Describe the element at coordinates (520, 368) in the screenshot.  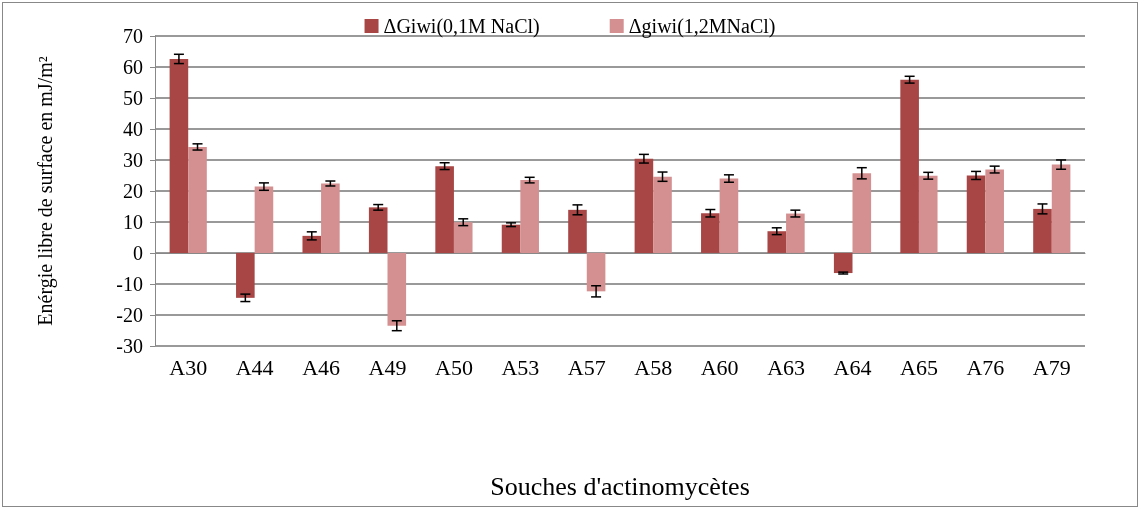
I see `x-tick-label: A53` at that location.